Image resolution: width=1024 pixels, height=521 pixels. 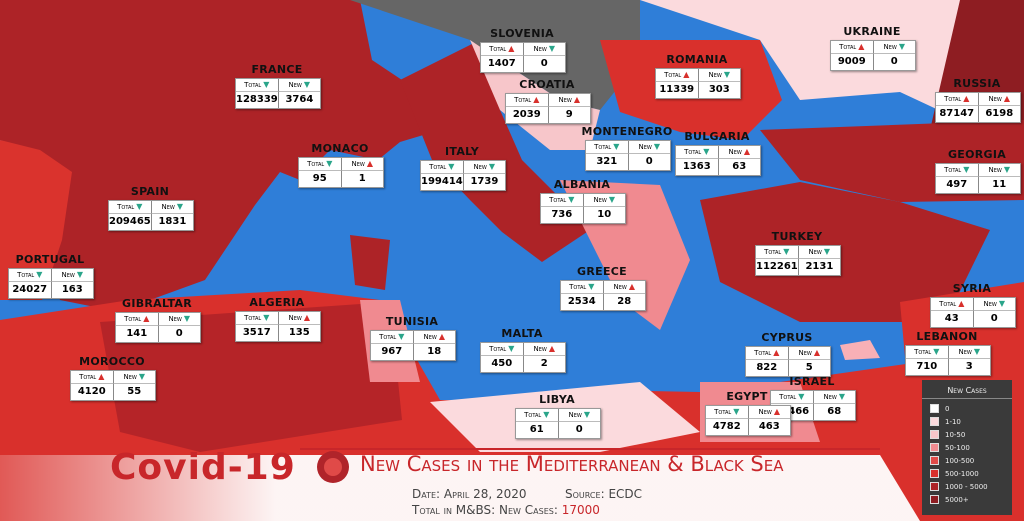 I want to click on country-name: LEBANON, so click(x=947, y=336).